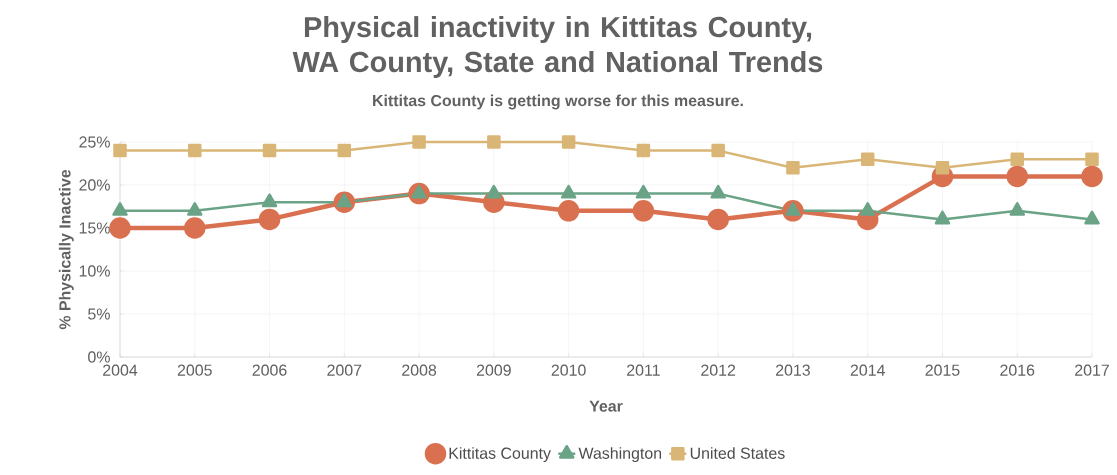  What do you see at coordinates (94, 142) in the screenshot?
I see `y-tick-label: 25%` at bounding box center [94, 142].